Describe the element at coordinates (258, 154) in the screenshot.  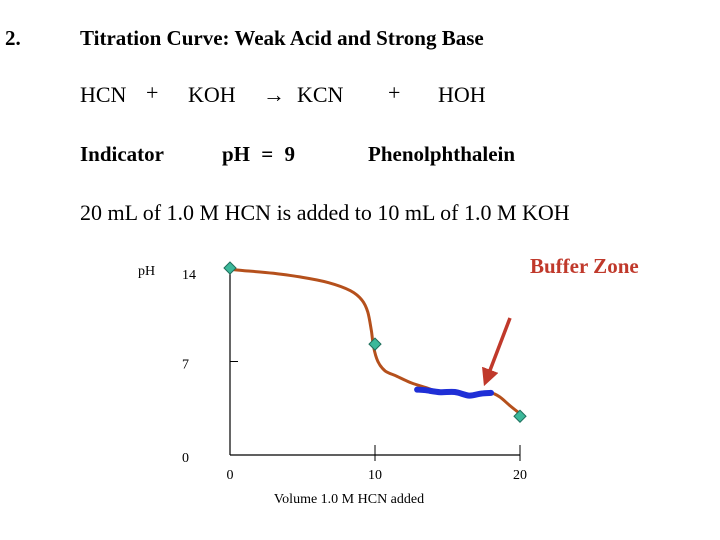
I see `indicator-ph: pH = 9` at that location.